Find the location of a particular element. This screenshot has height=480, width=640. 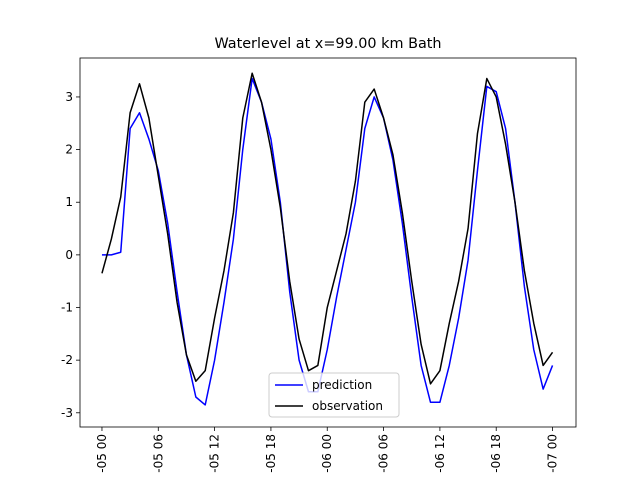

legend-label: prediction is located at coordinates (342, 385).